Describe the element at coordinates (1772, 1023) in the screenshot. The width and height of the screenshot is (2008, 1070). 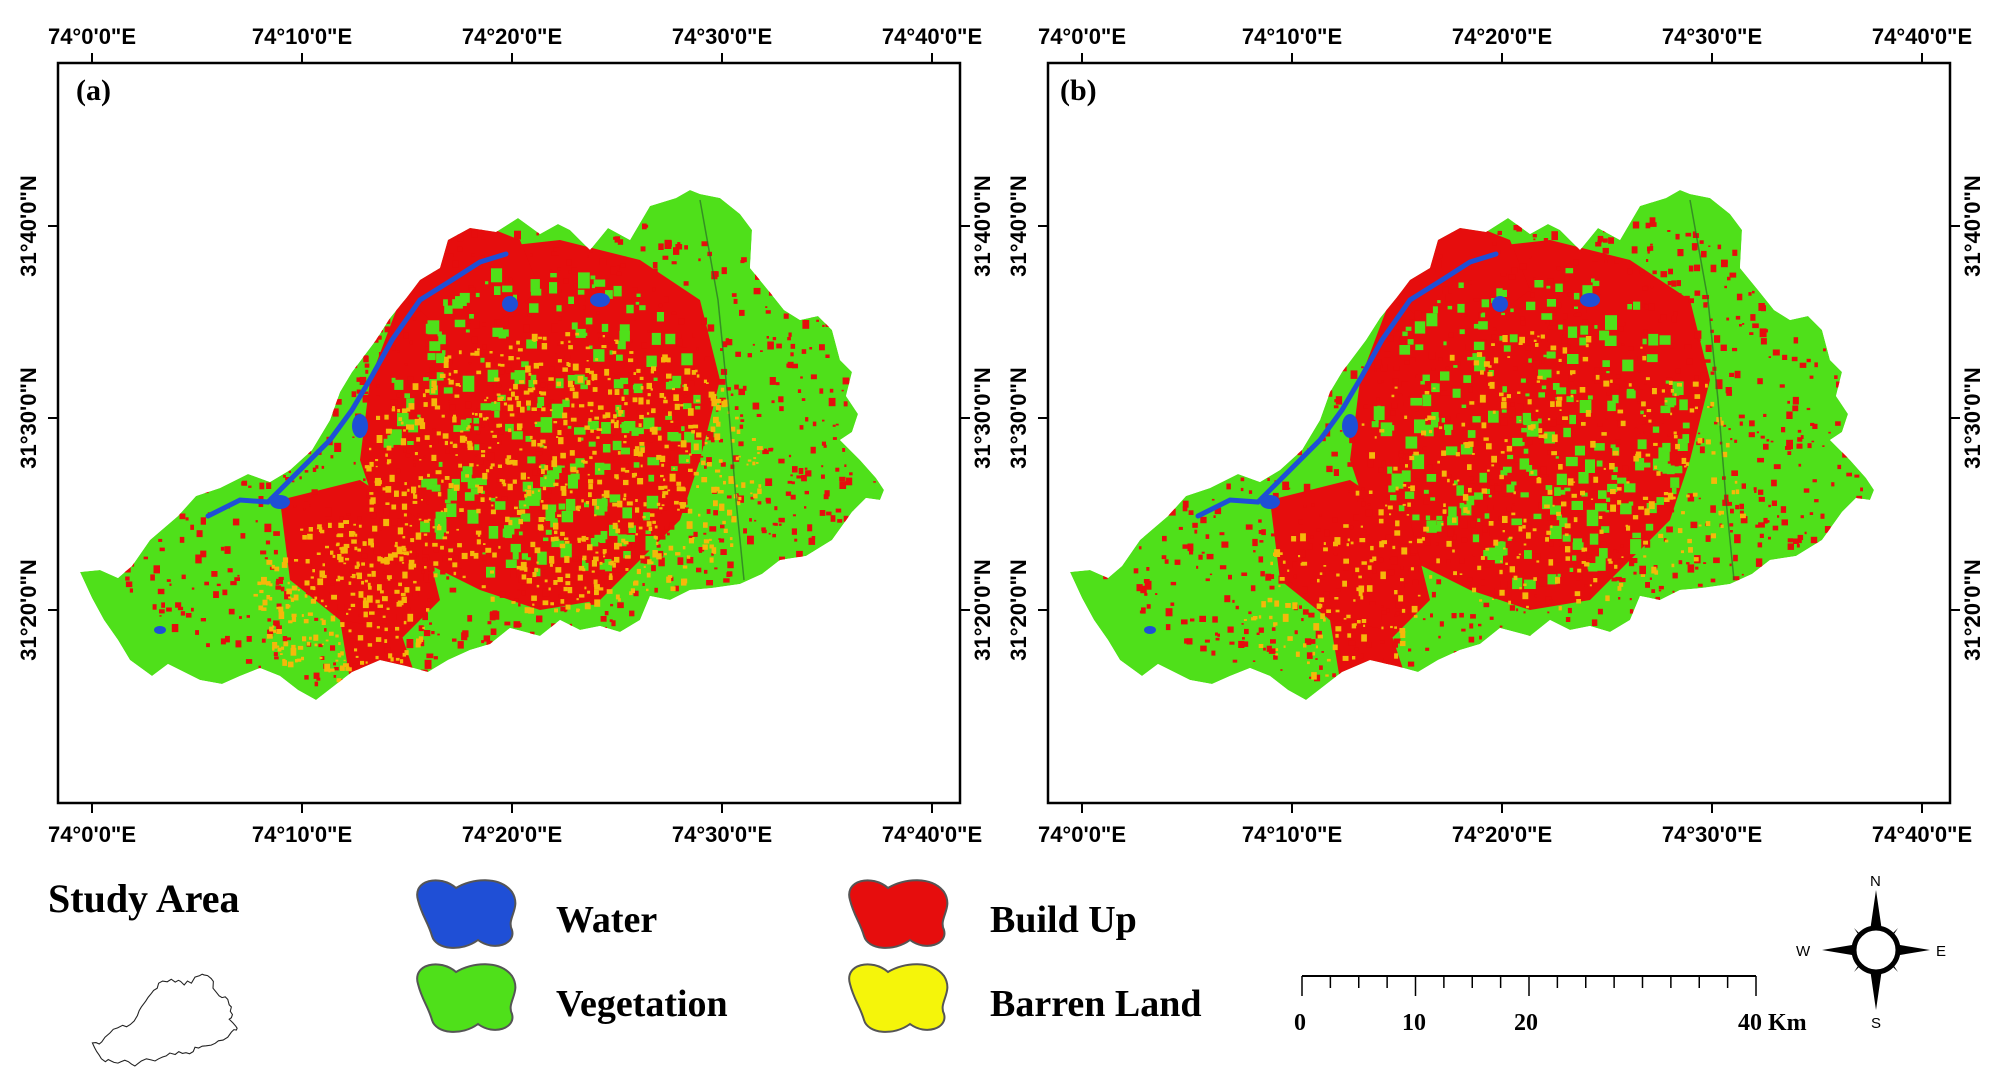
I see `scale-label-40km: 40 Km` at that location.